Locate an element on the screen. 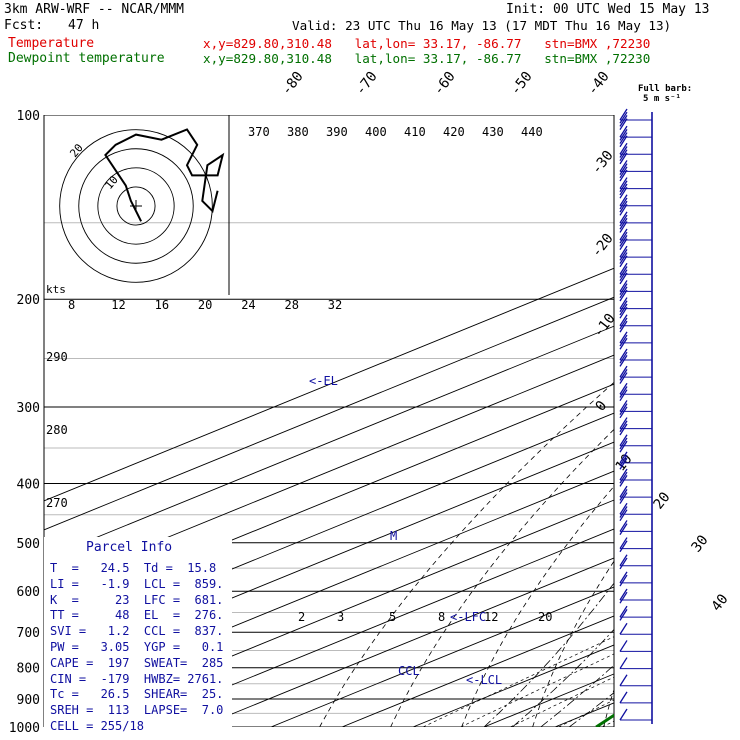 The height and width of the screenshot is (740, 740). hodograph-unit-label: kts is located at coordinates (56, 289).